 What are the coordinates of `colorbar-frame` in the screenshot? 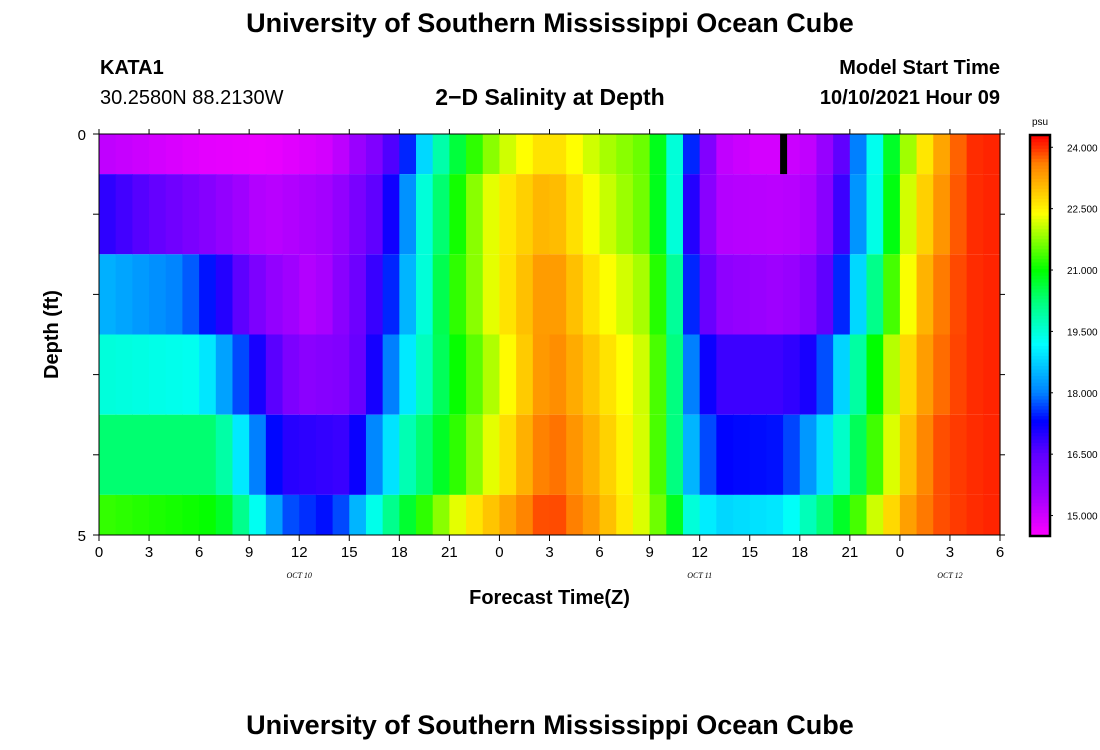 It's located at (1040, 335).